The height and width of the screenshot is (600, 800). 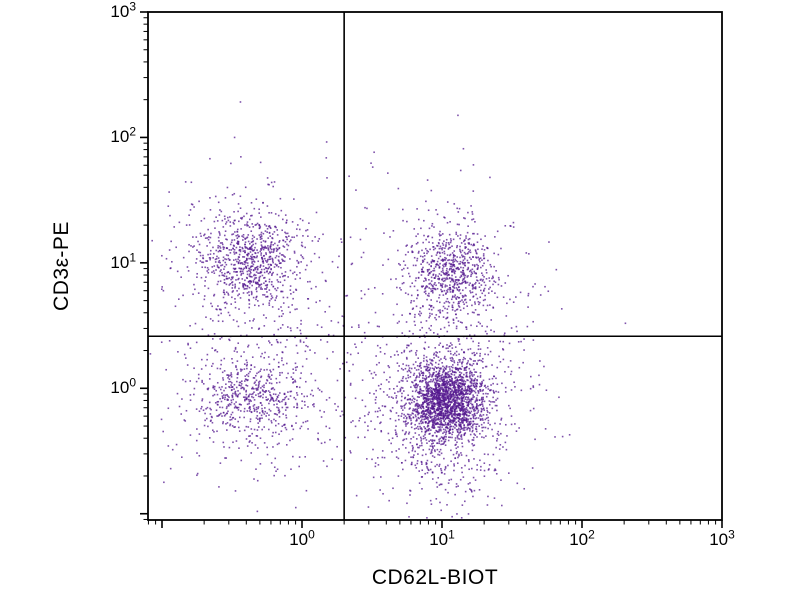 What do you see at coordinates (61, 266) in the screenshot?
I see `y-axis-label: CD3ε-PE` at bounding box center [61, 266].